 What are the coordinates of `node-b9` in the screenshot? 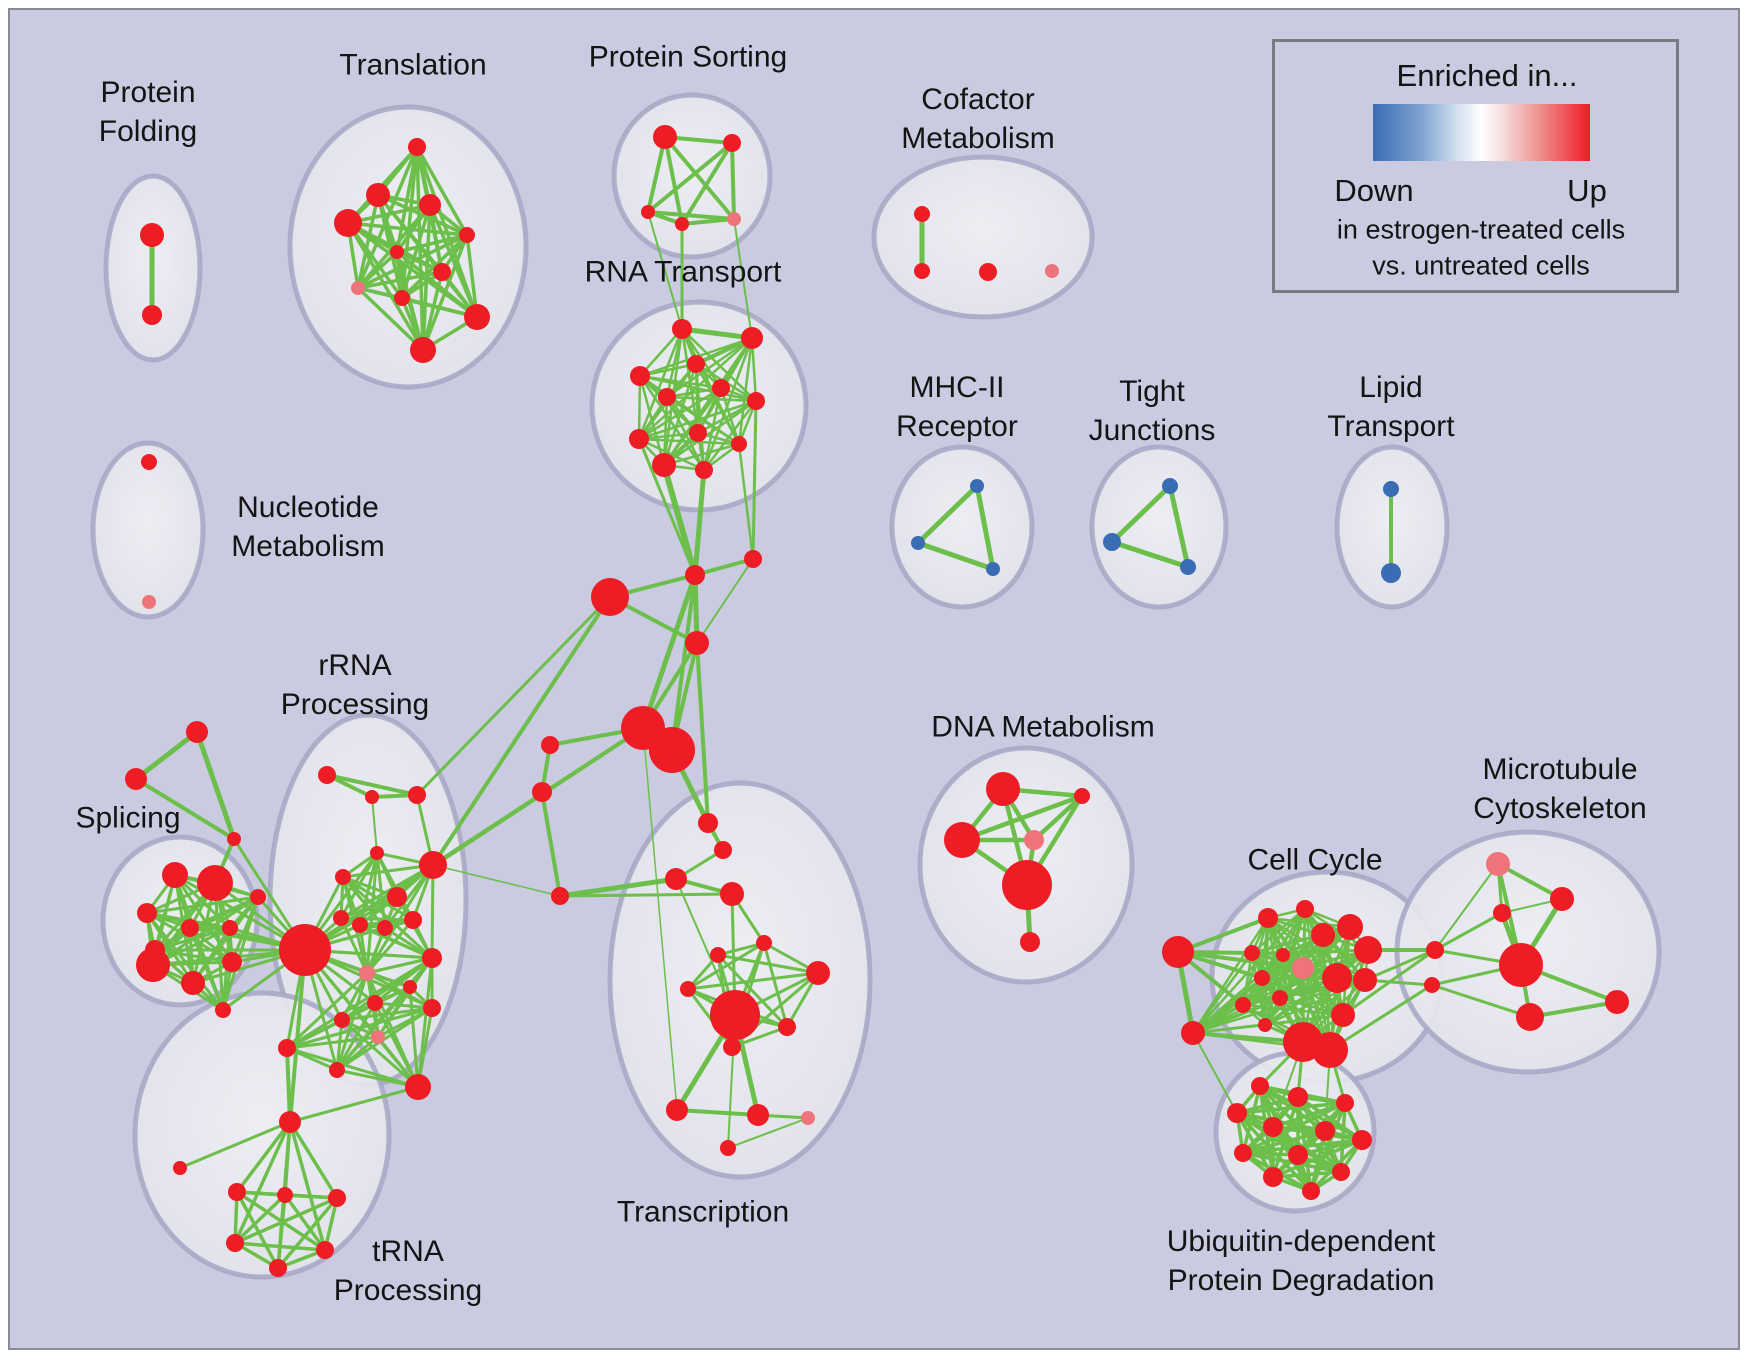 It's located at (1298, 1155).